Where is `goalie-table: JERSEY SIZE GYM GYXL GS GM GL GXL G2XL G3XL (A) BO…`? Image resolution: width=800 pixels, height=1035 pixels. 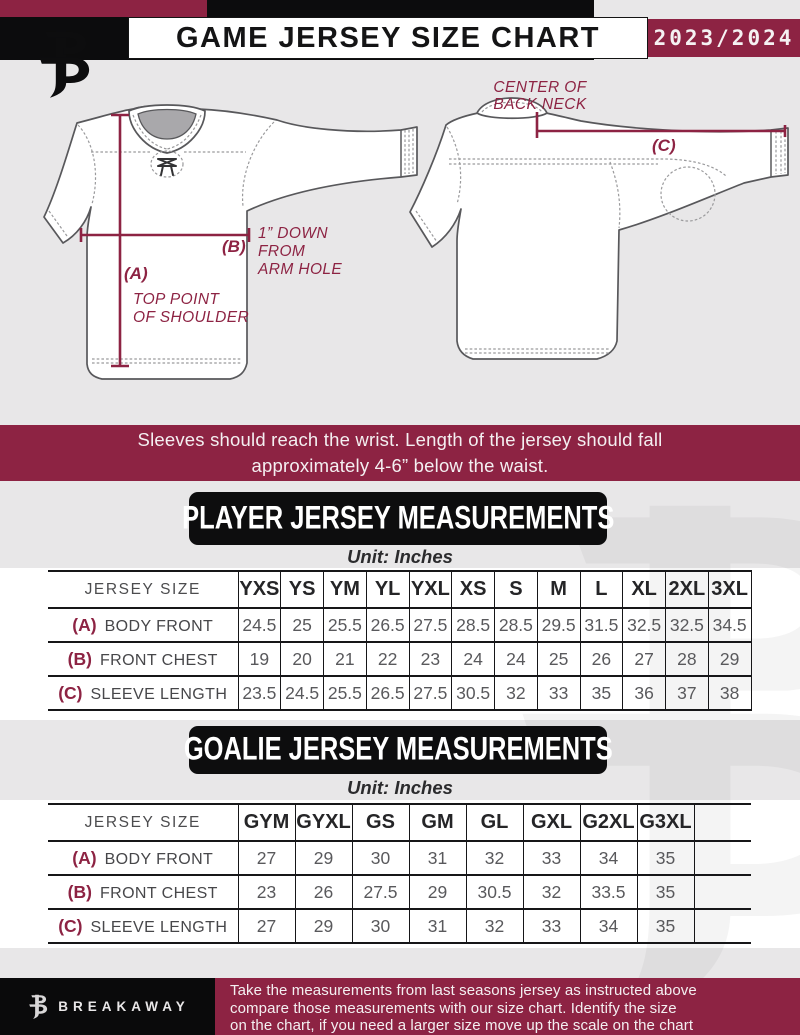
goalie-table: JERSEY SIZE GYM GYXL GS GM GL GXL G2XL G3XL (A) BO… is located at coordinates (399, 873).